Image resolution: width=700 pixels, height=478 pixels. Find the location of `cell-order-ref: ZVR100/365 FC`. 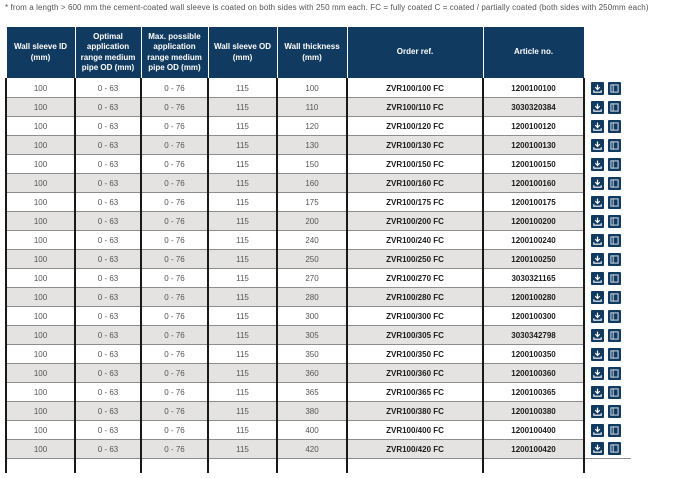

cell-order-ref: ZVR100/365 FC is located at coordinates (415, 392).